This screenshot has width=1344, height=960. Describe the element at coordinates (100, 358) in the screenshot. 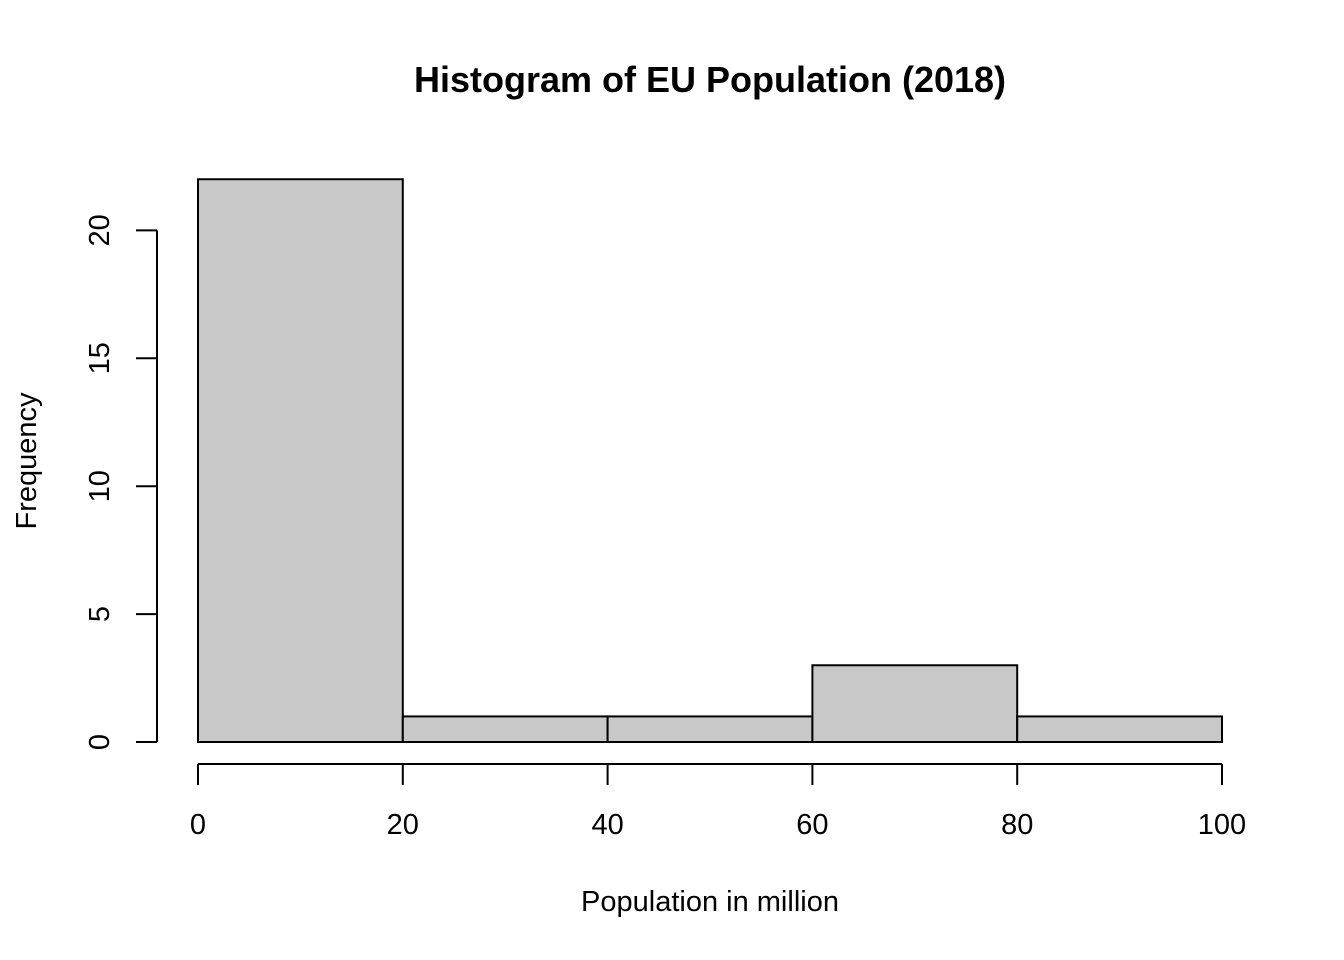

I see `y-tick-label-15: 15` at that location.